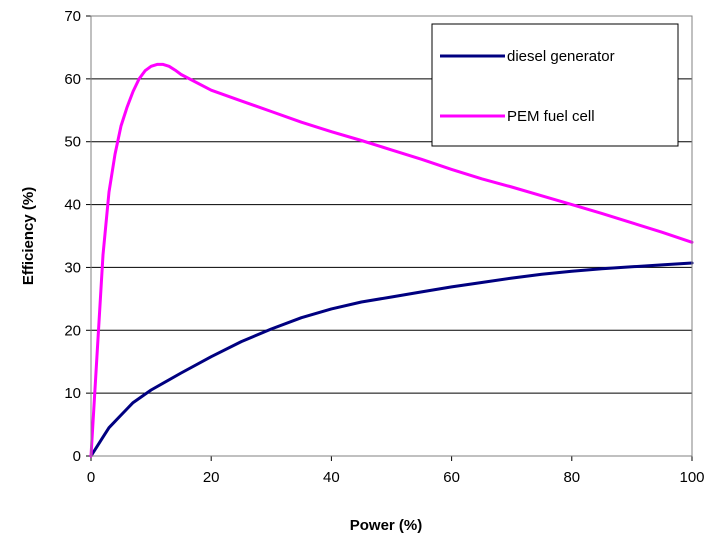 The height and width of the screenshot is (539, 708). Describe the element at coordinates (551, 116) in the screenshot. I see `legend-label-pem-fuel-cell: PEM fuel cell` at that location.